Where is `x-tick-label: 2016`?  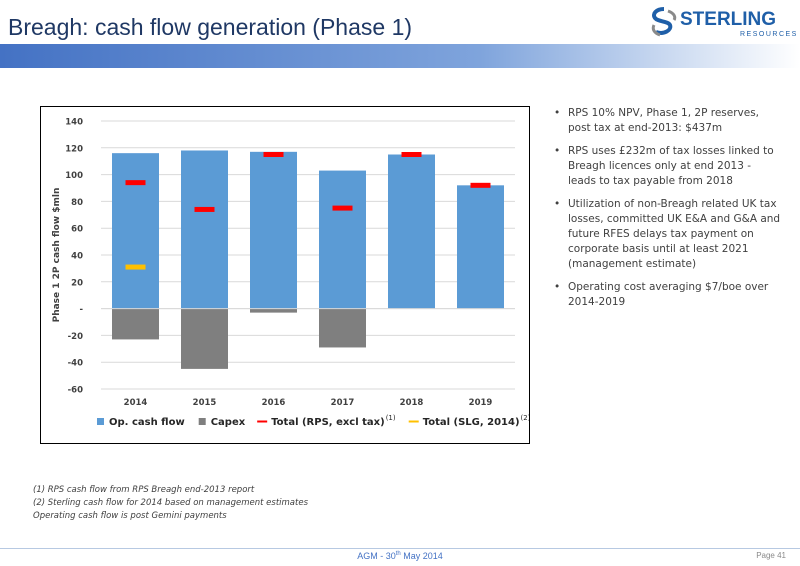
x-tick-label: 2016 is located at coordinates (274, 403).